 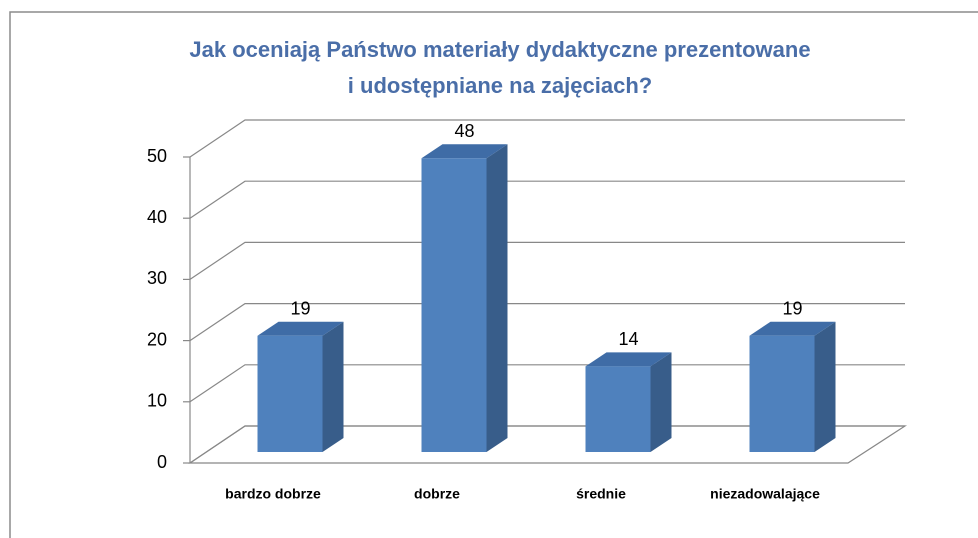 I want to click on y-tick-label: 30, so click(x=157, y=278).